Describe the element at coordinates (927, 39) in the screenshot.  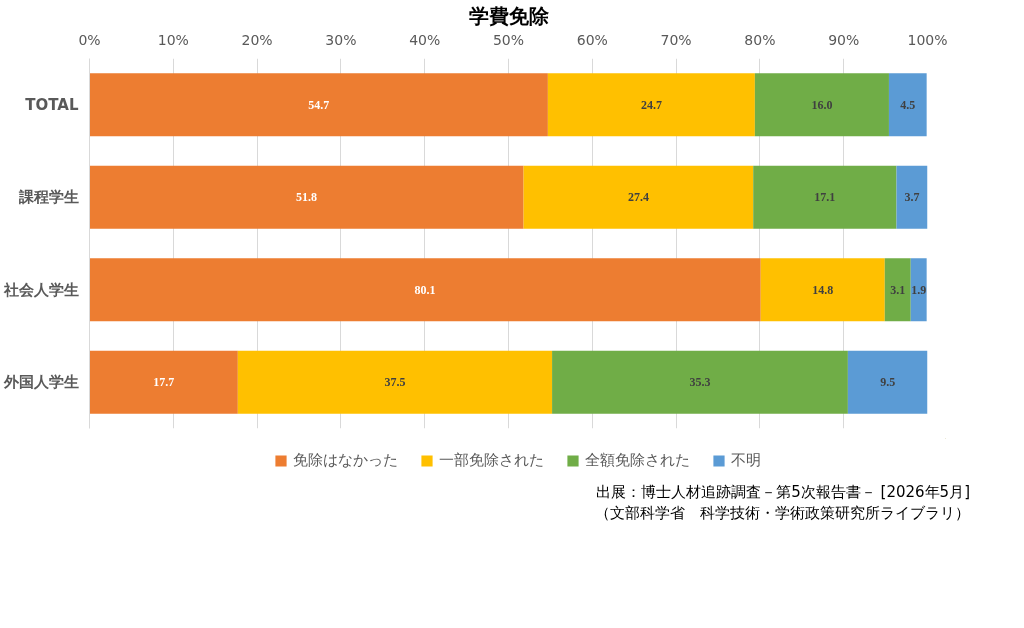
I see `x-tick-label: 100%` at that location.